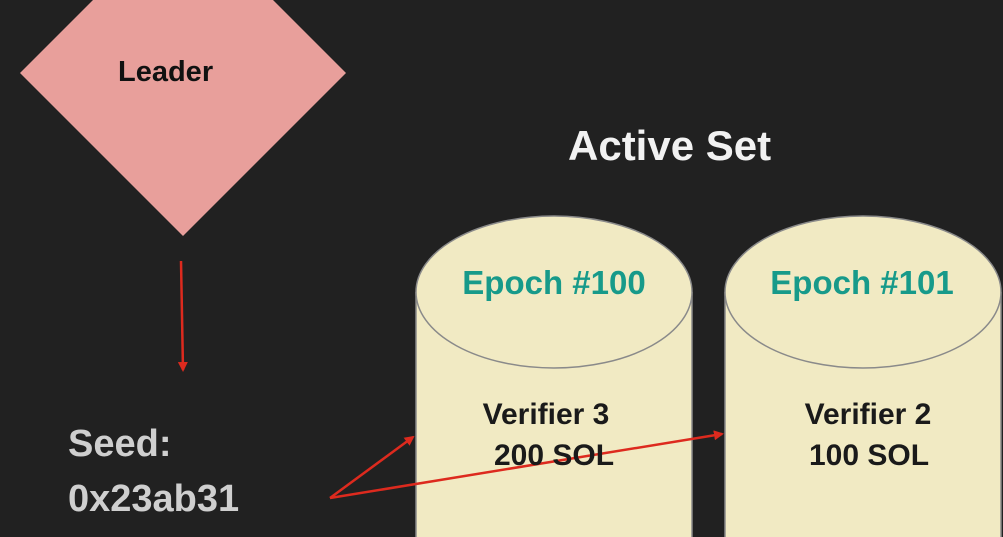  Describe the element at coordinates (868, 414) in the screenshot. I see `epoch-101-verifier: Verifier 2` at that location.